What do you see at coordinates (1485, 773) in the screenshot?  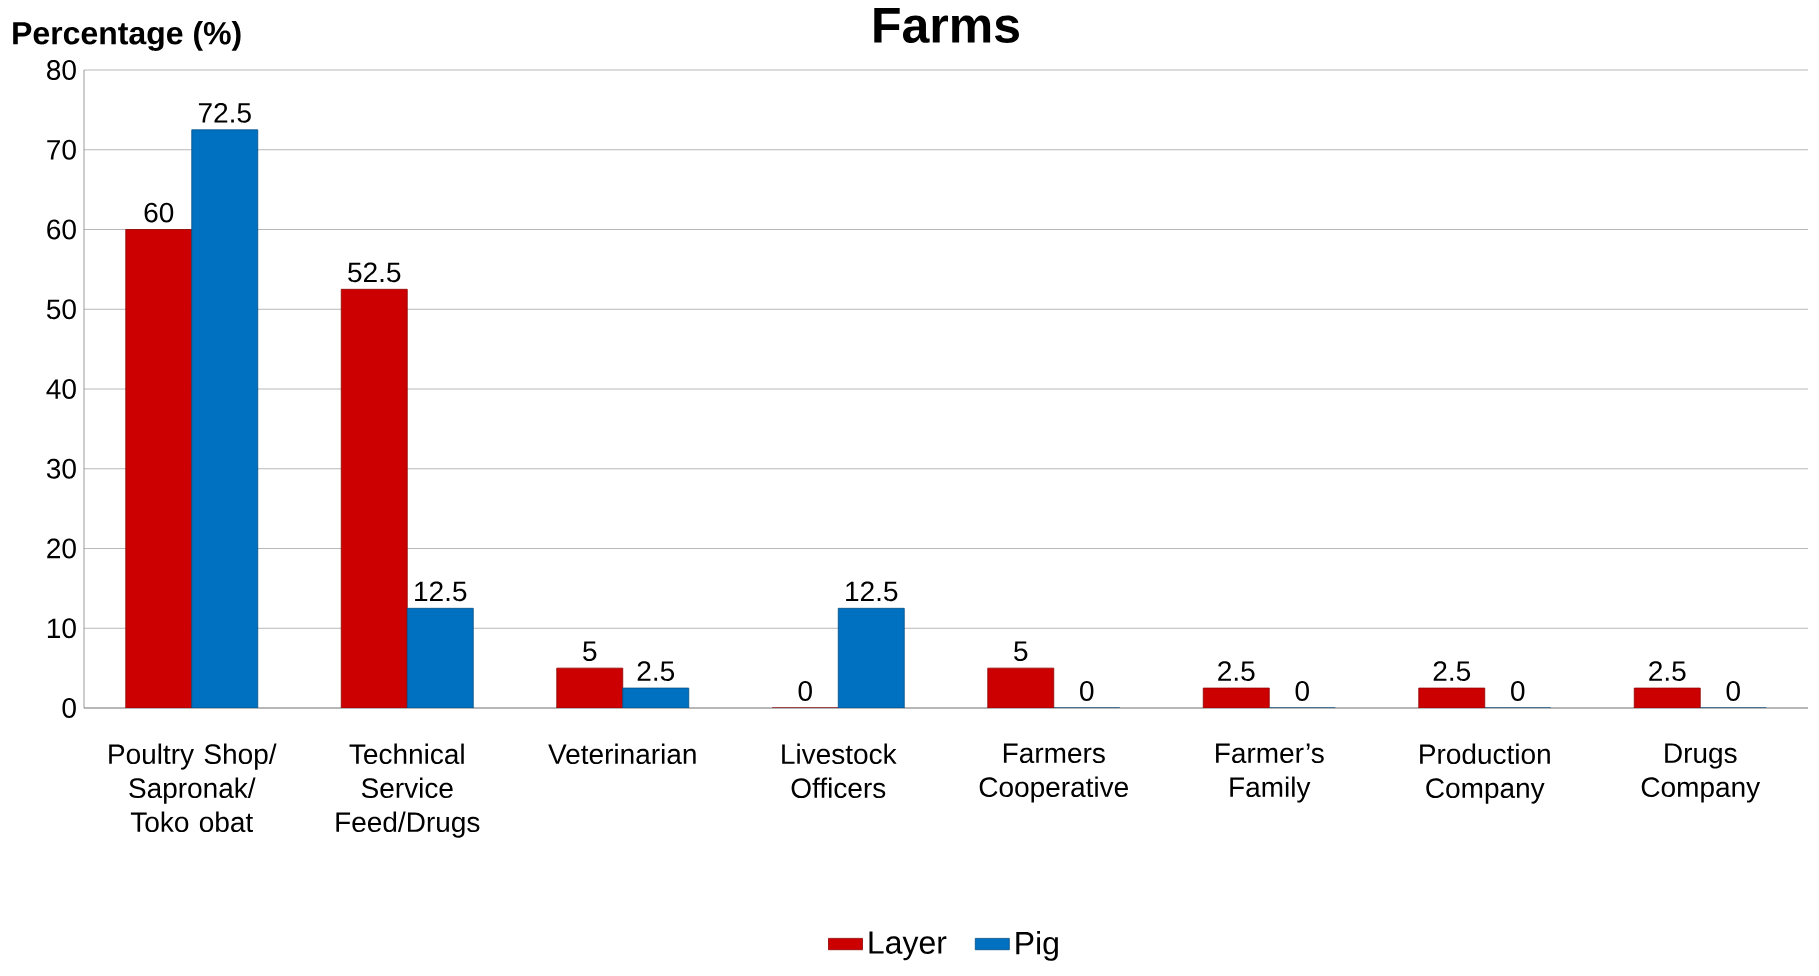 I see `x-tick-label: Production Company` at bounding box center [1485, 773].